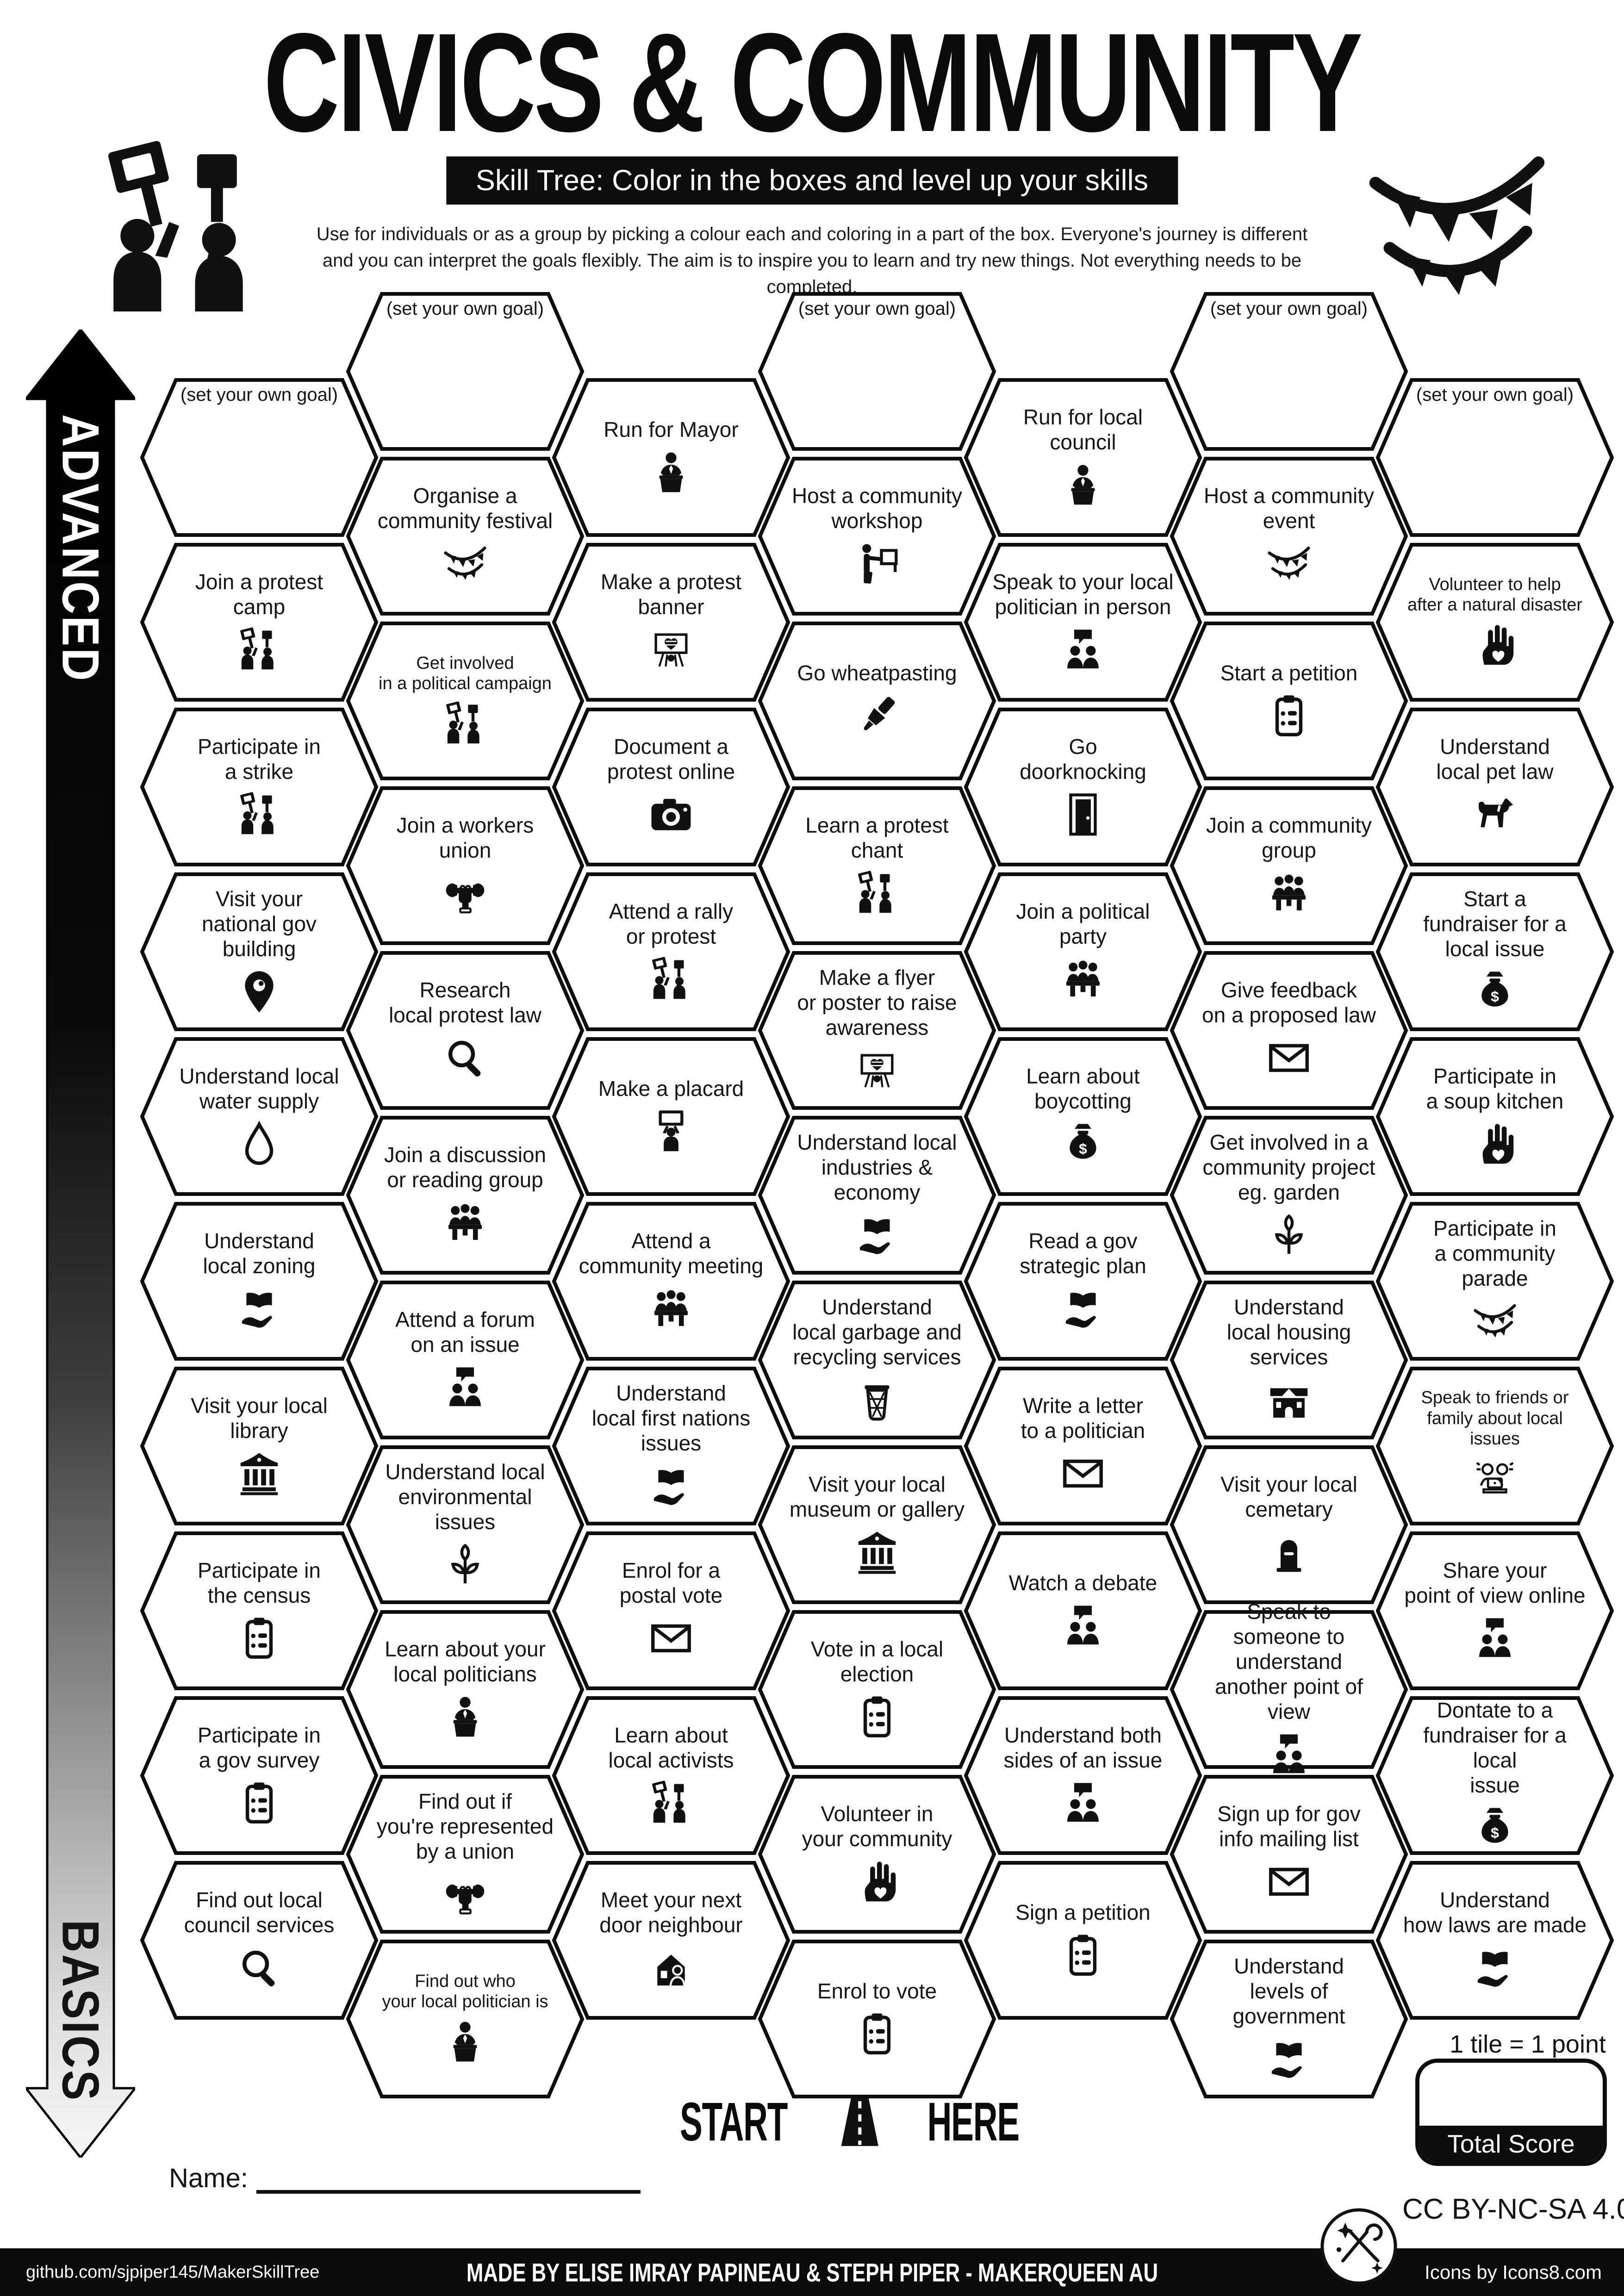 This screenshot has height=2296, width=1624. What do you see at coordinates (259, 1611) in the screenshot?
I see `hex-tile: Participate in the census` at bounding box center [259, 1611].